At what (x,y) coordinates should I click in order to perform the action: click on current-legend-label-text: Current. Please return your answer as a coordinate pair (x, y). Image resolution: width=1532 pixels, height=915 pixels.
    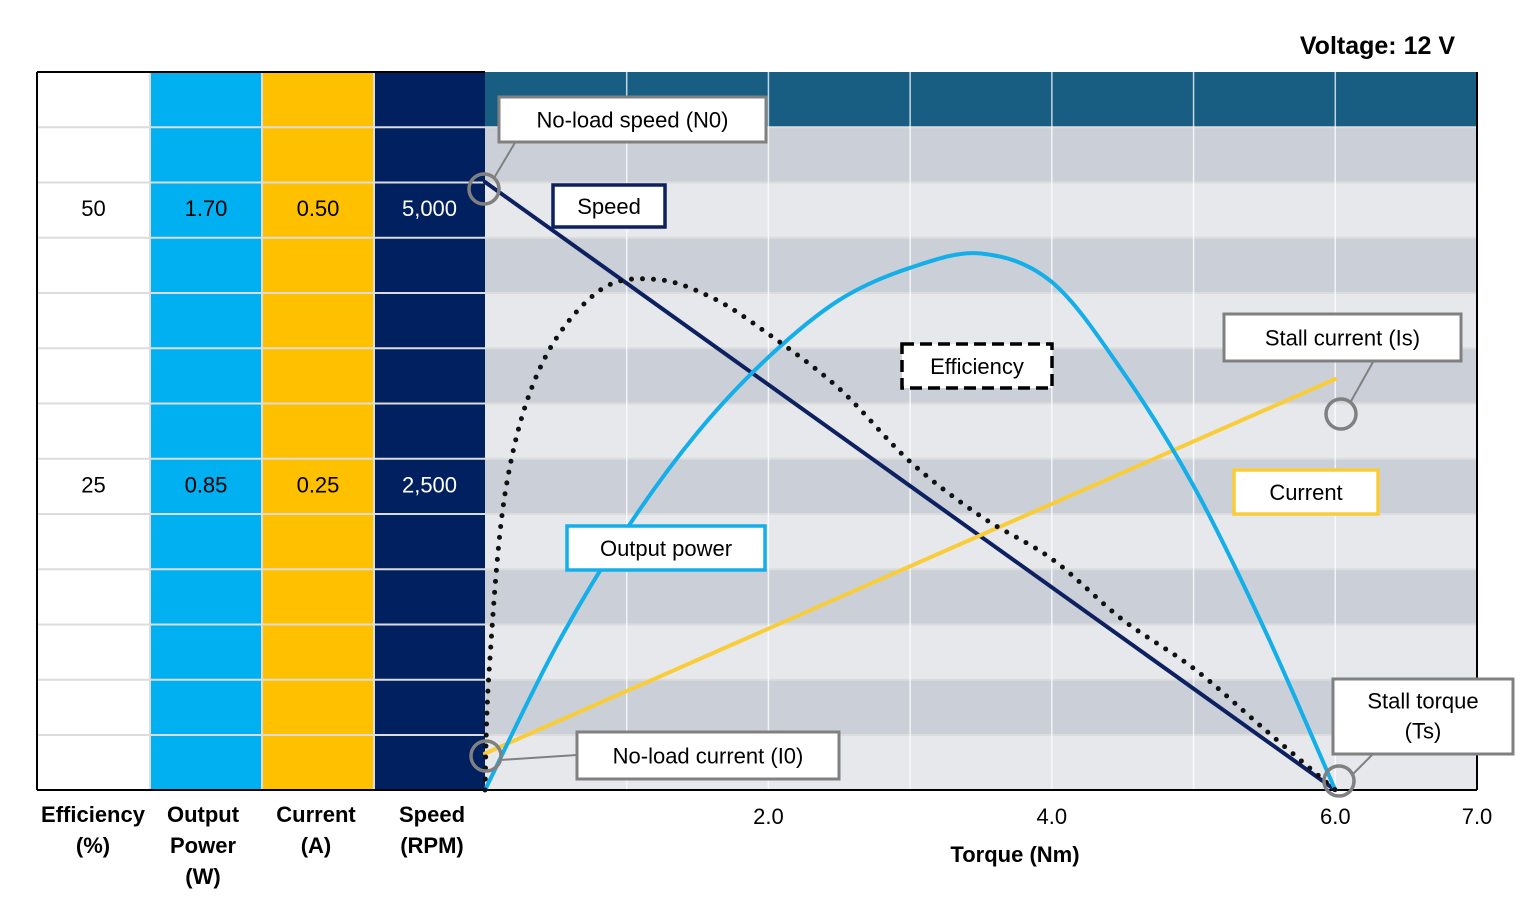
    Looking at the image, I should click on (1305, 492).